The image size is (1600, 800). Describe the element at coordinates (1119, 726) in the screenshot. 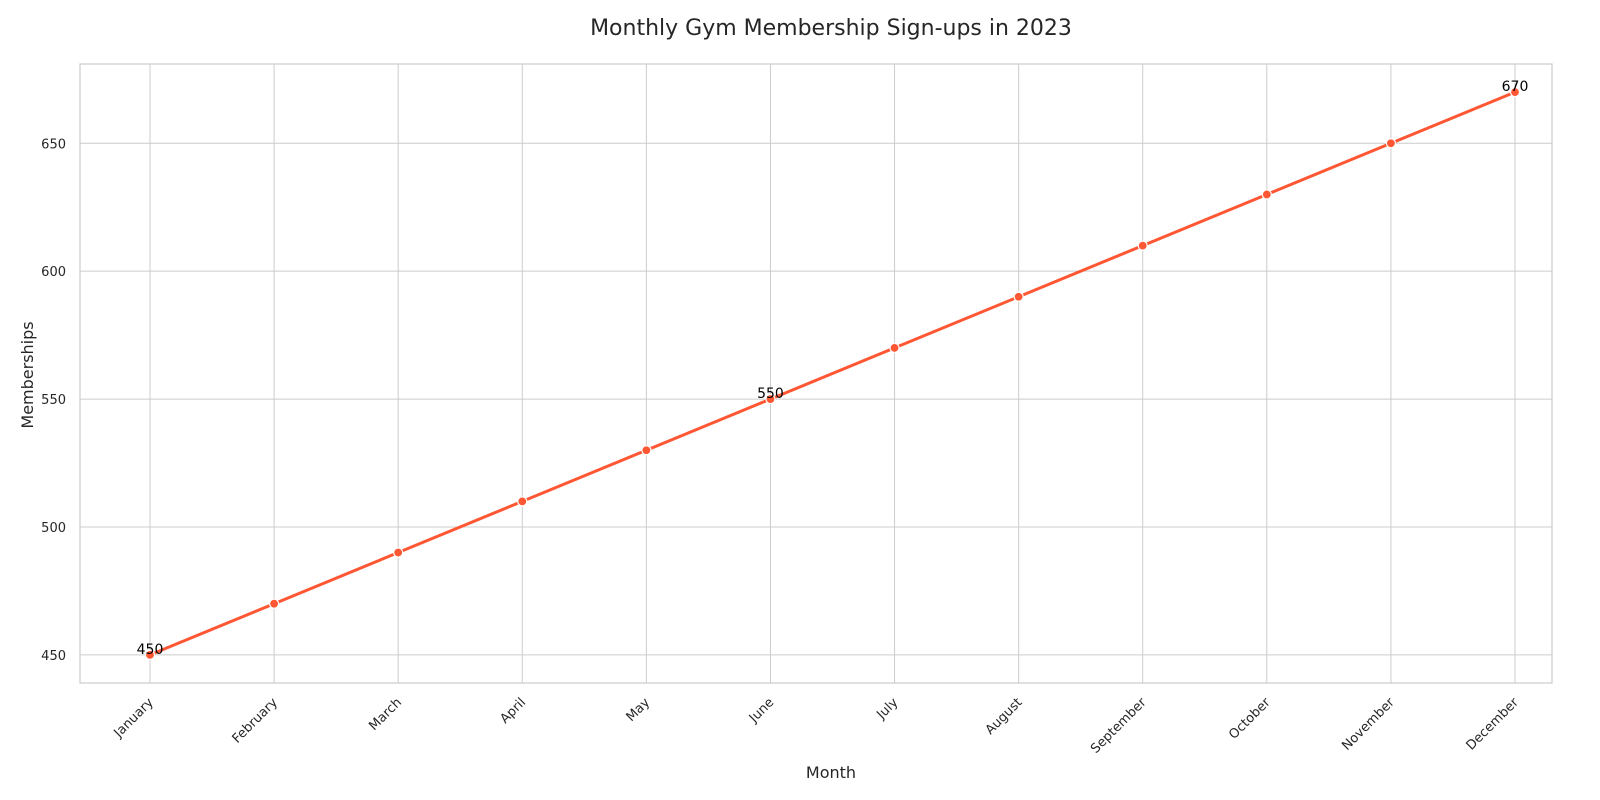

I see `x-tick-label: September` at that location.